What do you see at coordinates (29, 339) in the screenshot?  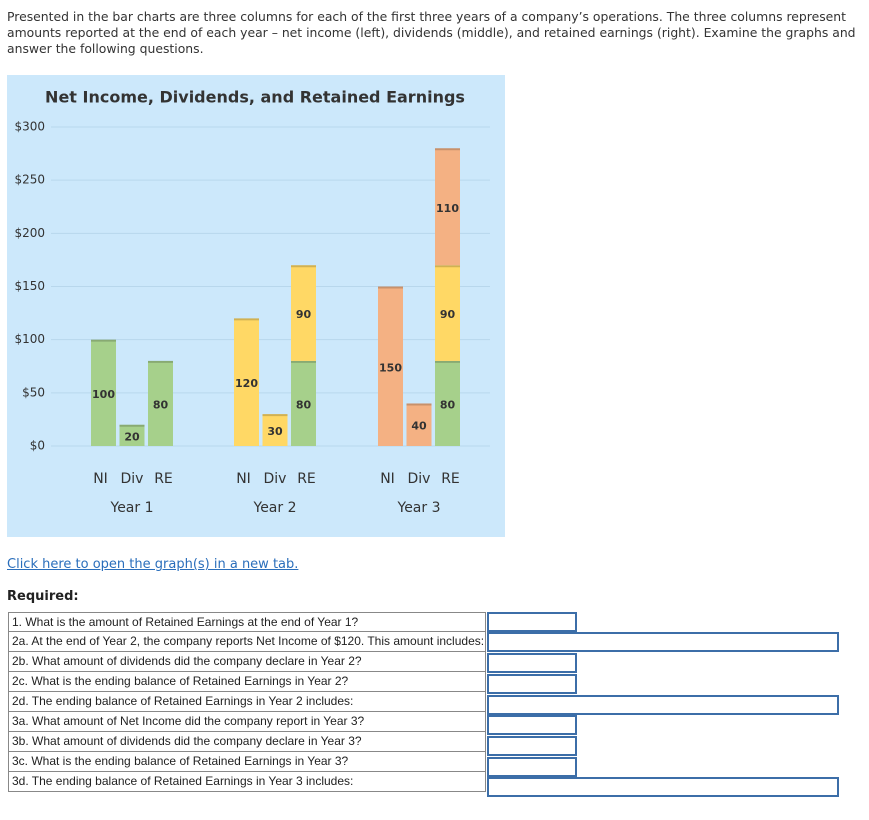 I see `y-tick-label: $100` at bounding box center [29, 339].